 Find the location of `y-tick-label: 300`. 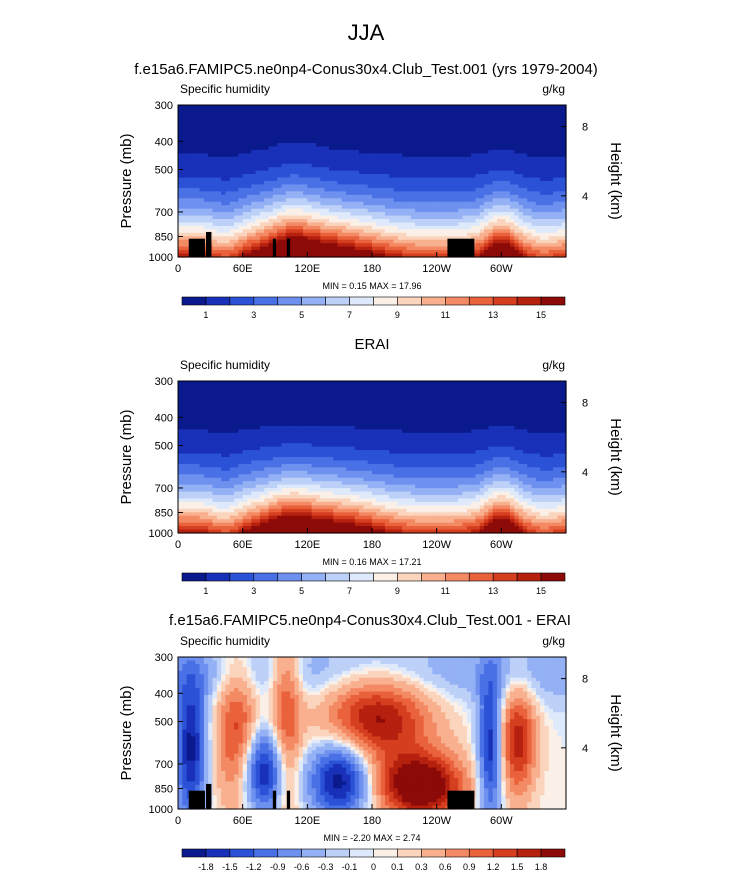

y-tick-label: 300 is located at coordinates (164, 106).